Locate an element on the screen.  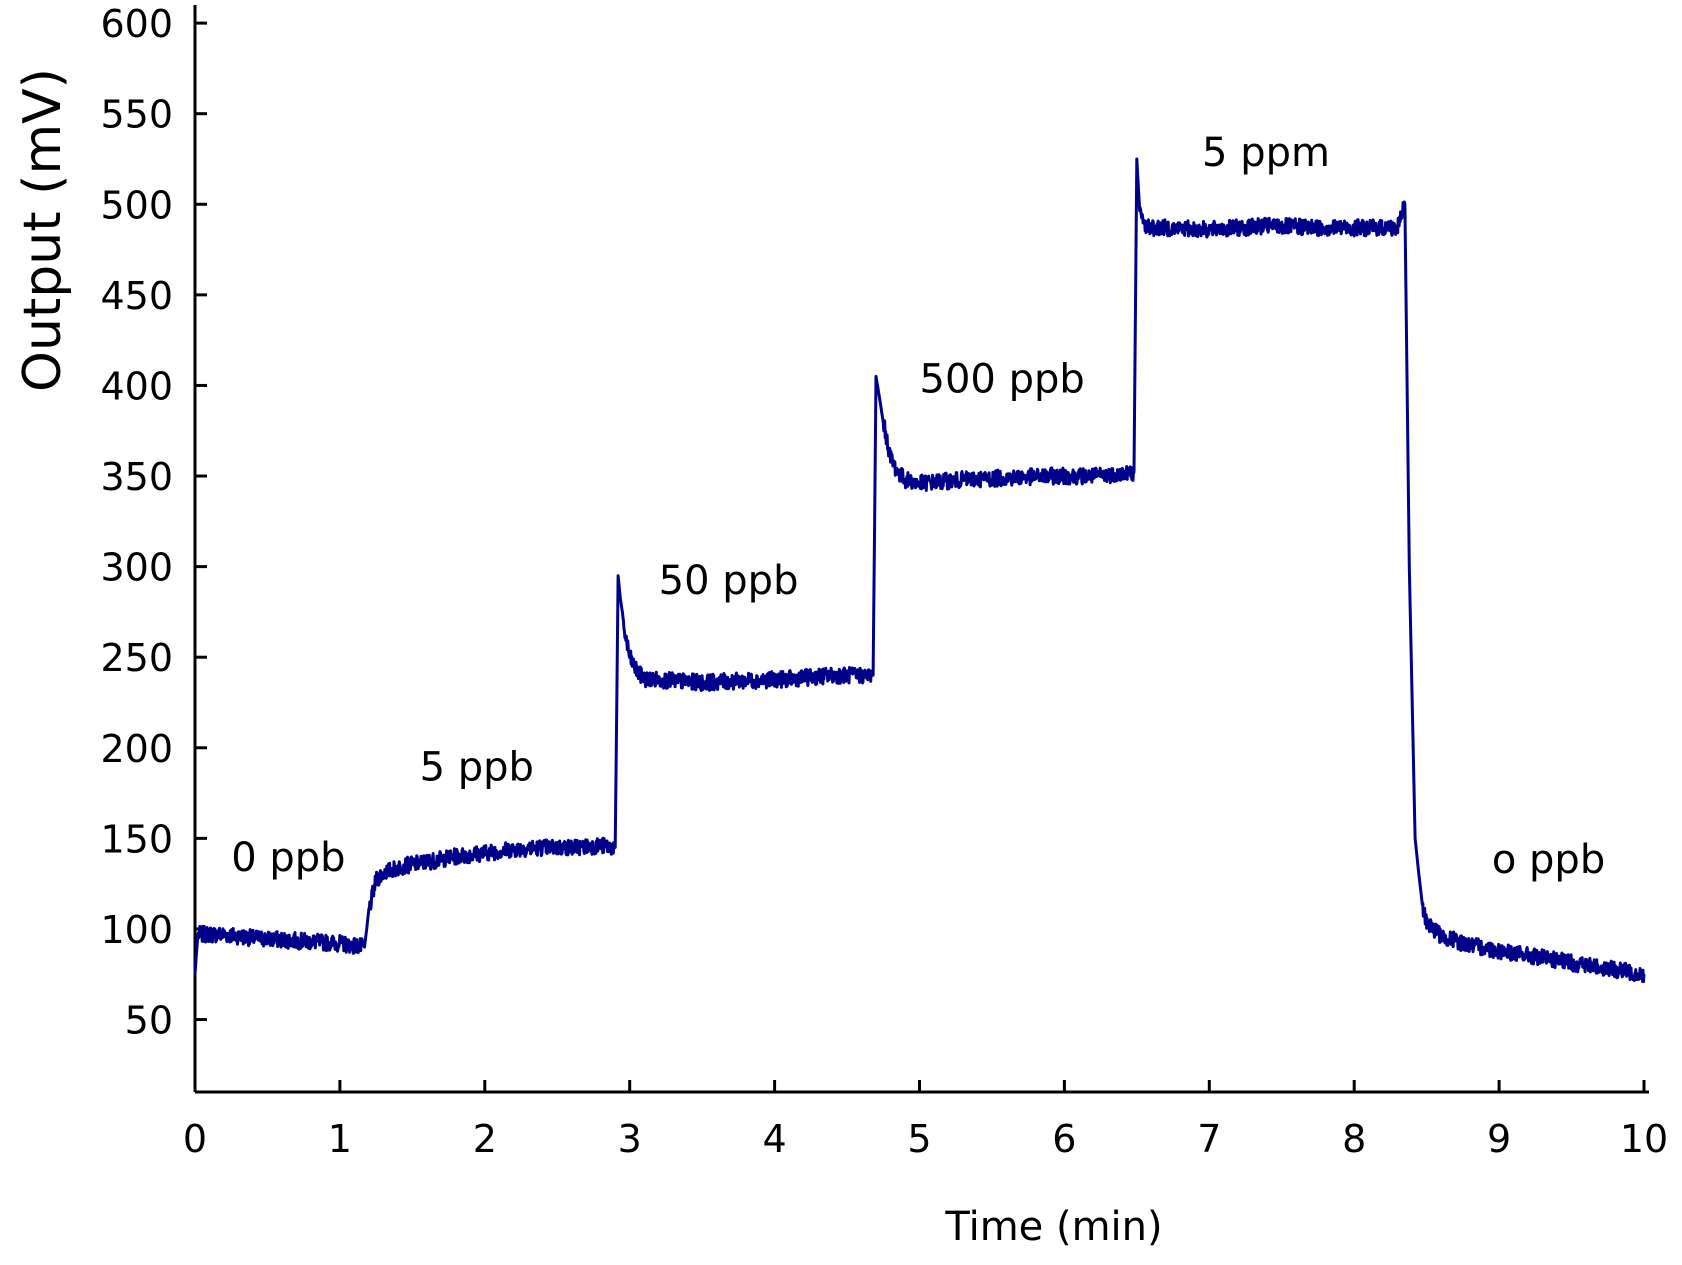
y-tick-label: 50 is located at coordinates (149, 1021).